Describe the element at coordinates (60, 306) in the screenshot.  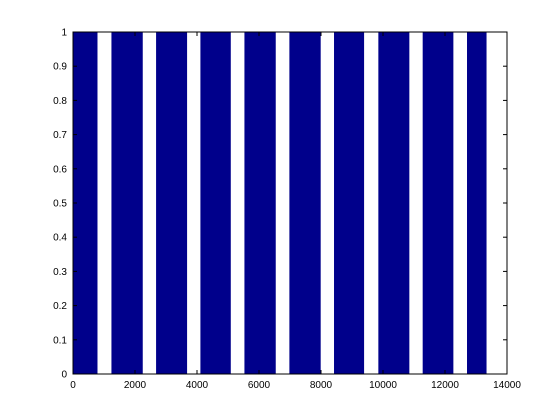
I see `y-tick-label: 0.2` at that location.